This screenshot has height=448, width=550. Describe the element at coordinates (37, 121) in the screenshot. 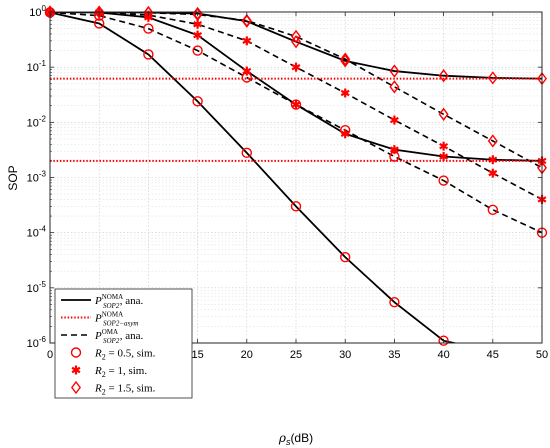

I see `y-tick-label: 10⁻²` at that location.